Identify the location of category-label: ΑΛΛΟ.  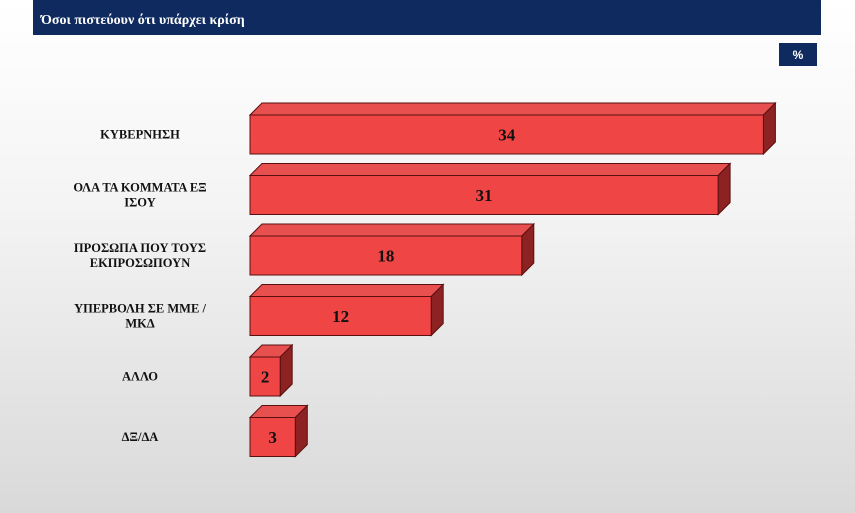
(140, 377).